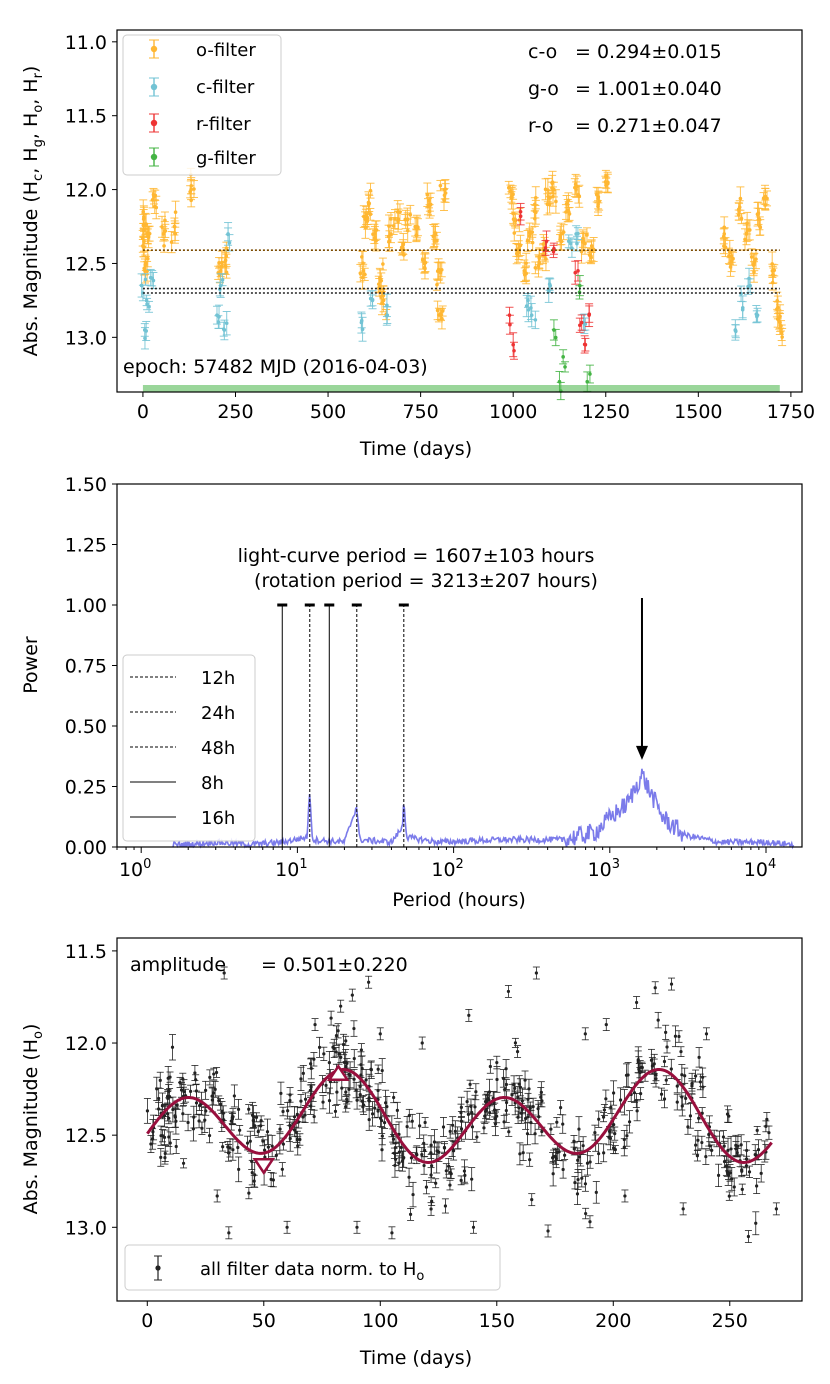 The image size is (830, 1384). Describe the element at coordinates (86, 191) in the screenshot. I see `y-tick-label: 12.0` at that location.